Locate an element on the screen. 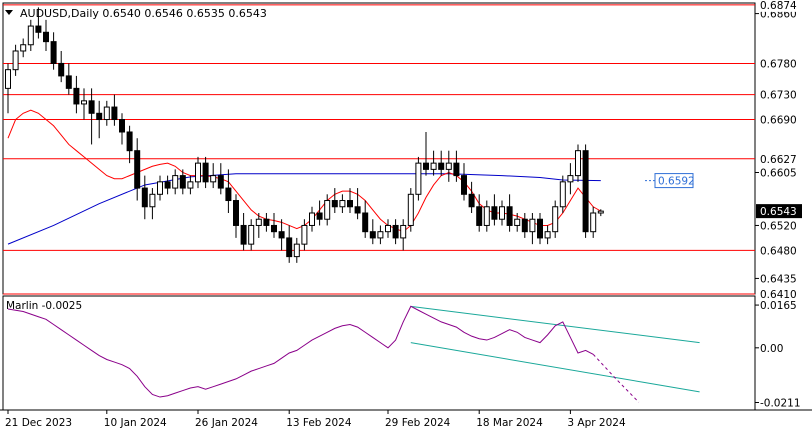 This screenshot has width=812, height=435. price-tick-label: 0.6605 is located at coordinates (778, 173).